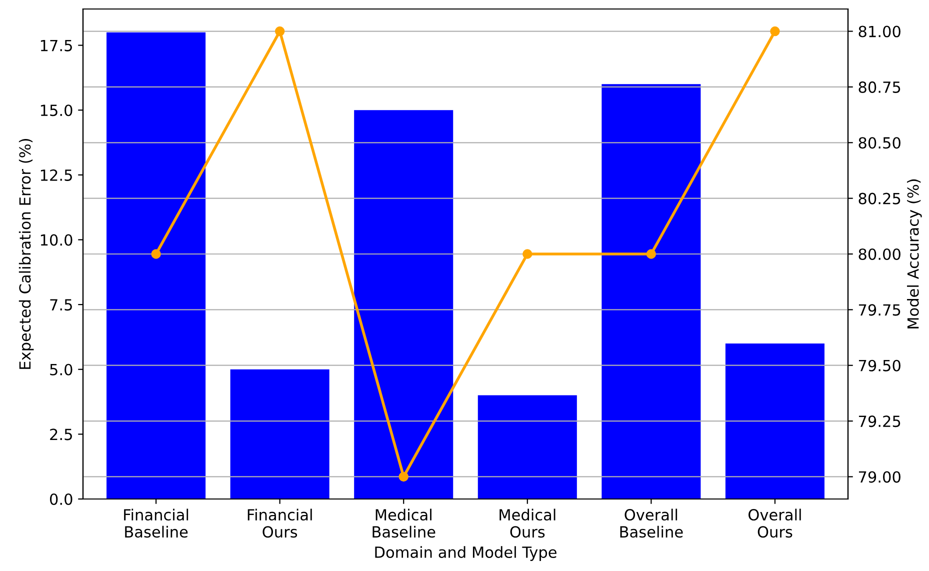 The image size is (929, 571). What do you see at coordinates (61, 305) in the screenshot?
I see `y-tick-label: 7.5` at bounding box center [61, 305].